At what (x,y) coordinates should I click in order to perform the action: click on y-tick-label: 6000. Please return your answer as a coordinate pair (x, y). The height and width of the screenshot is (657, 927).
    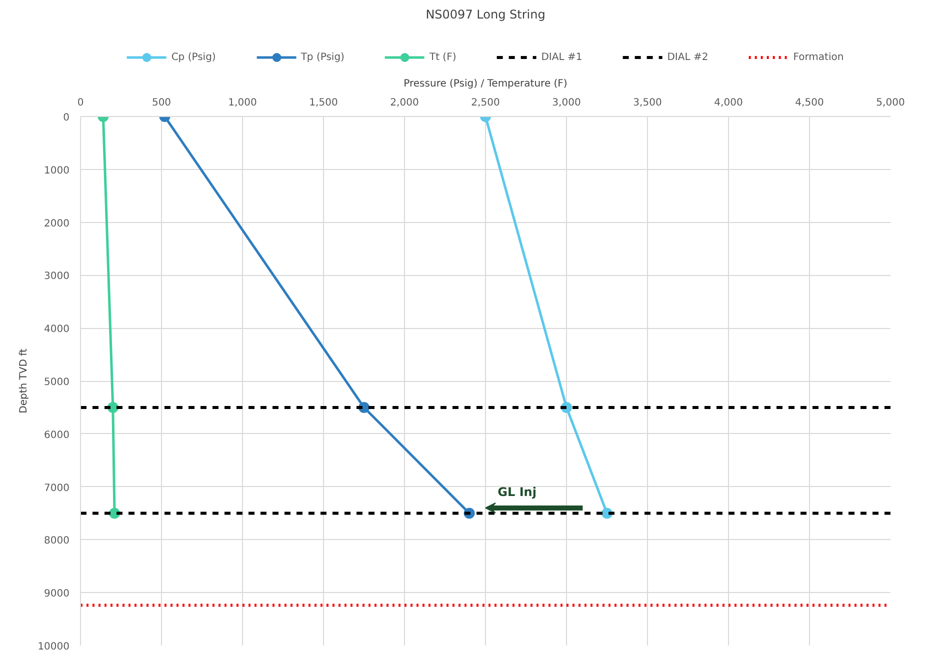
    Looking at the image, I should click on (57, 435).